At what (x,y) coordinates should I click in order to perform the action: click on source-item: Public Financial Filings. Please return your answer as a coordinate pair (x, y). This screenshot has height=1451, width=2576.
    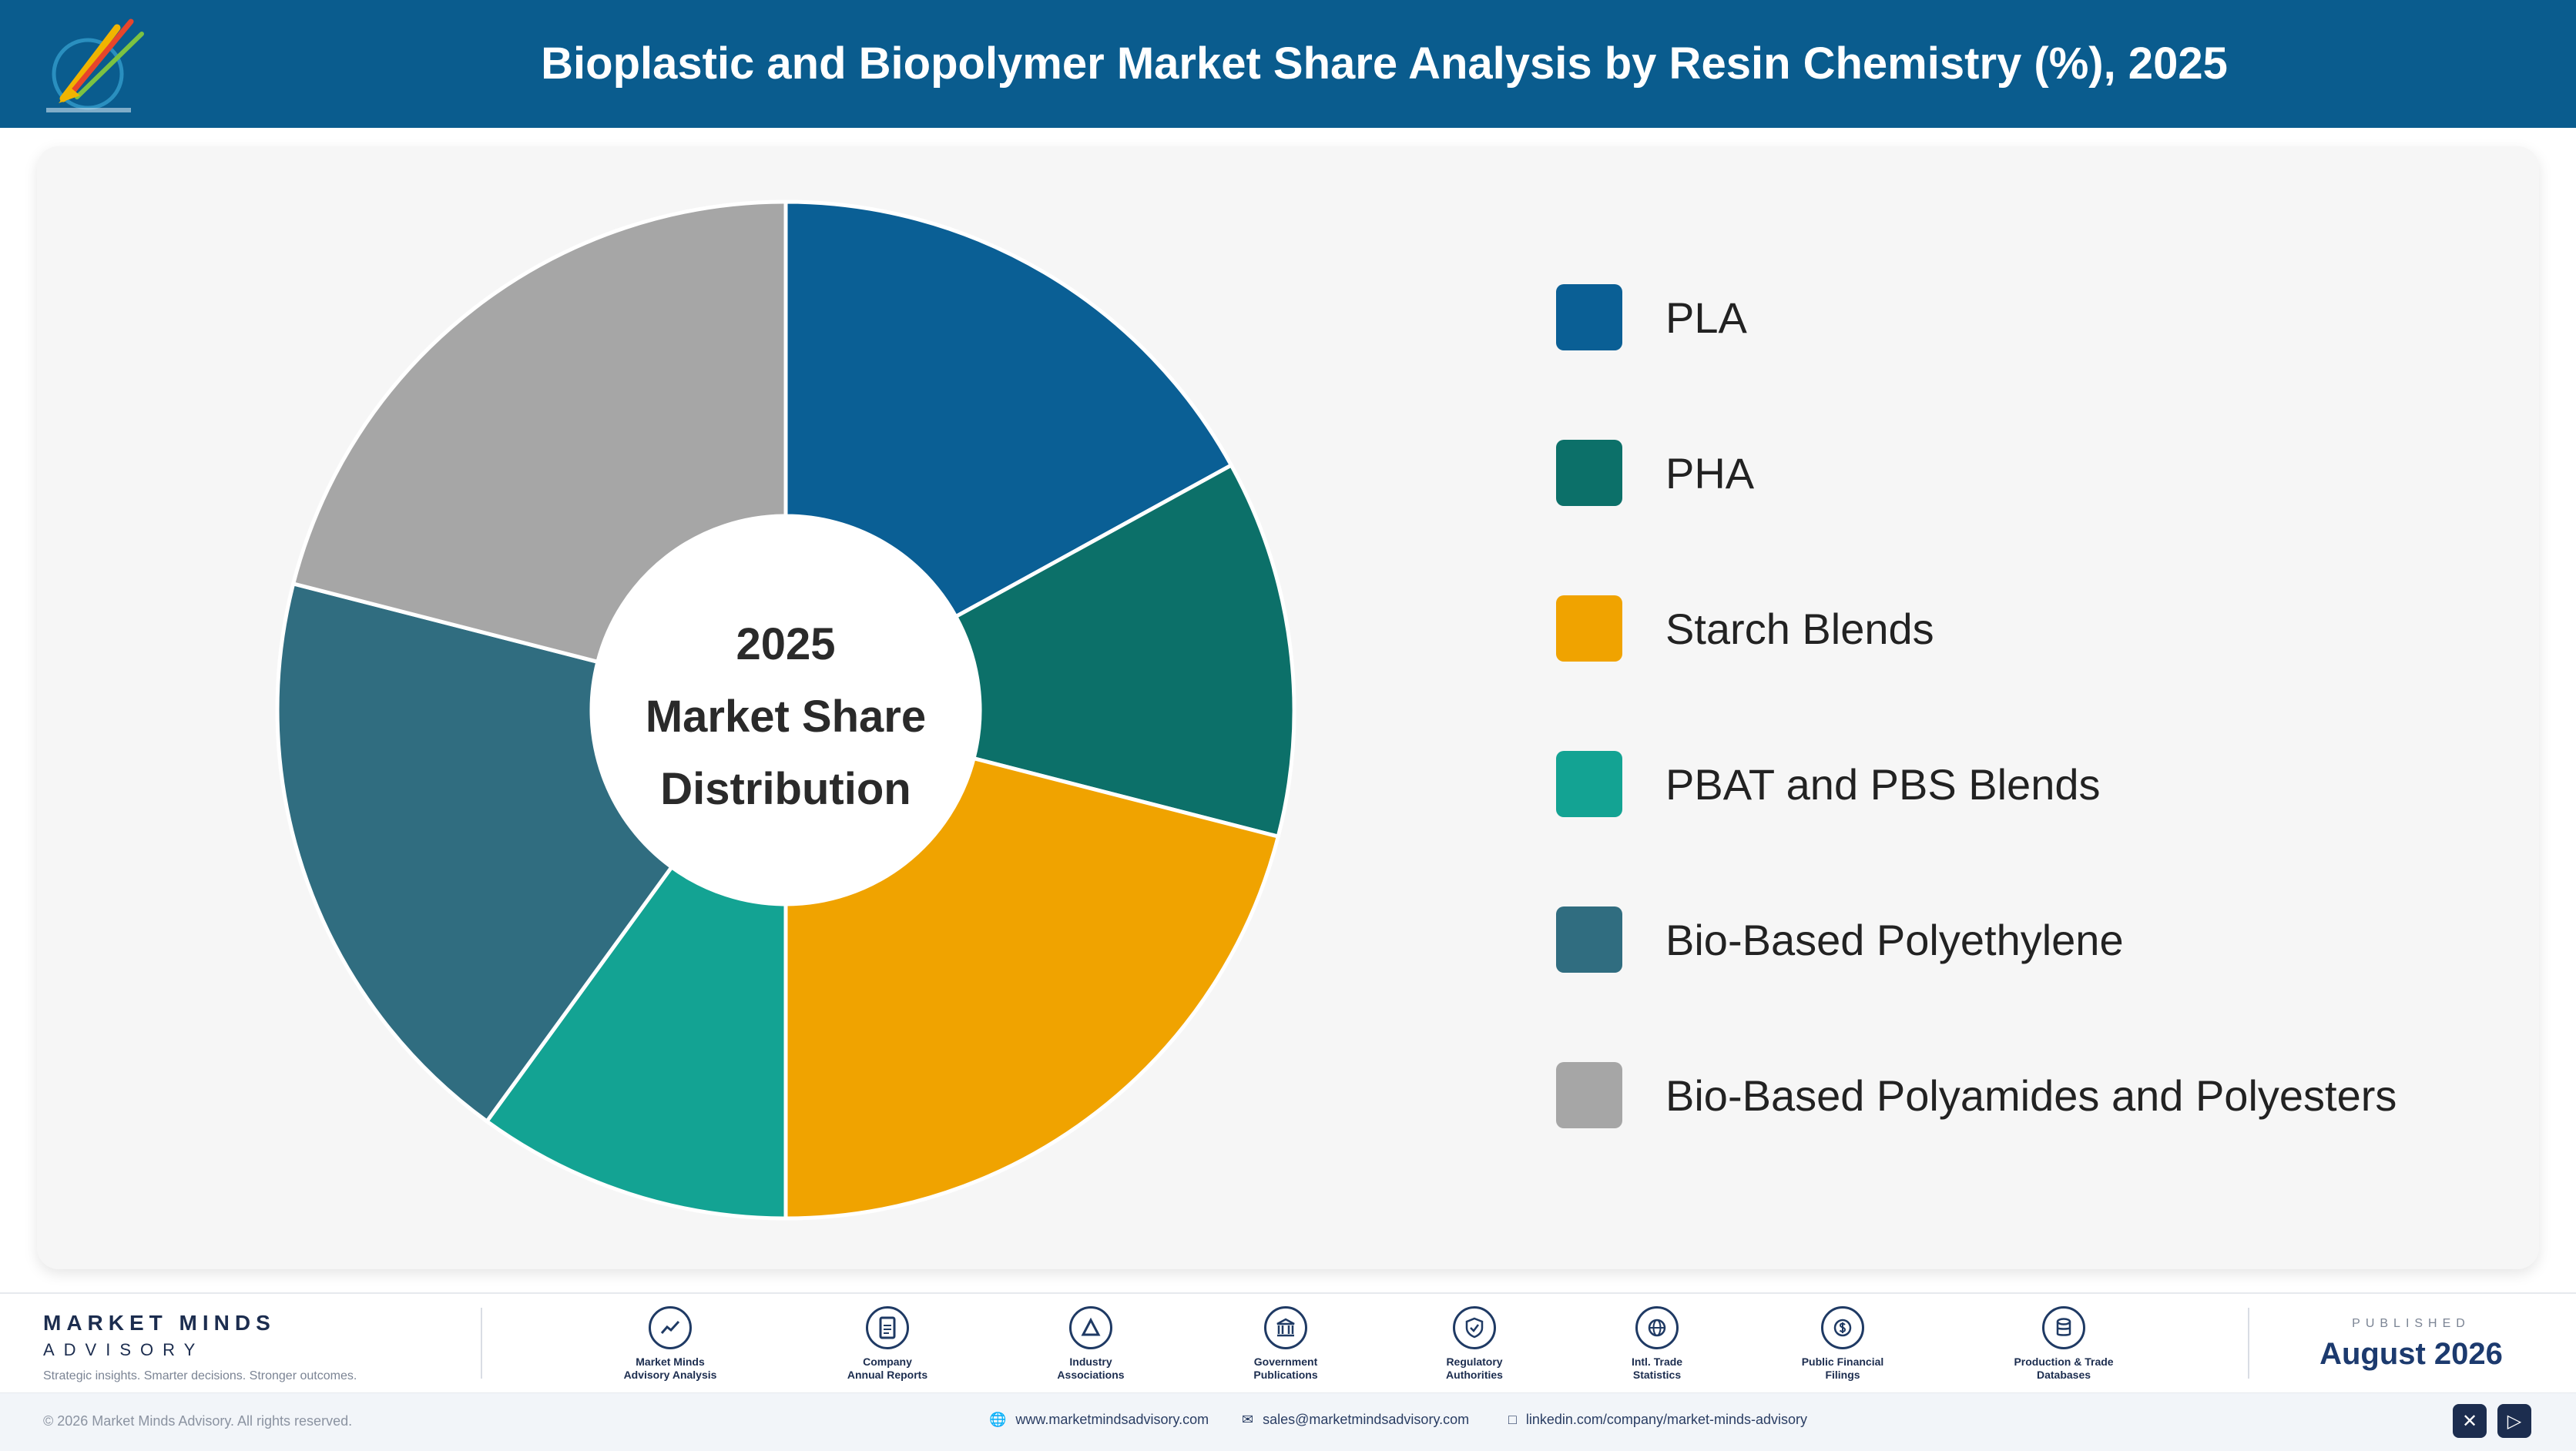
    Looking at the image, I should click on (1843, 1344).